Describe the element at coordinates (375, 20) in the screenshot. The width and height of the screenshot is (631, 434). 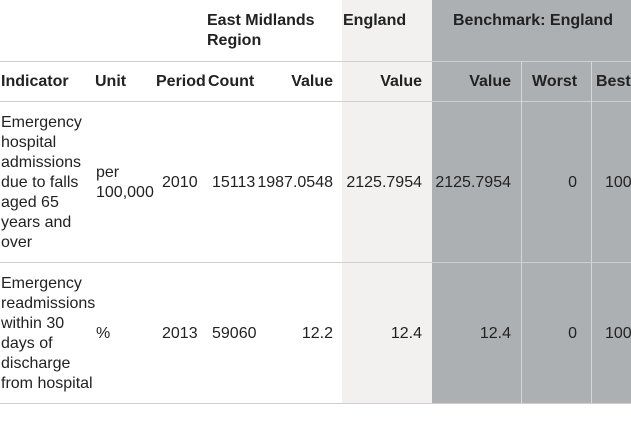
I see `england-group-header: England` at that location.